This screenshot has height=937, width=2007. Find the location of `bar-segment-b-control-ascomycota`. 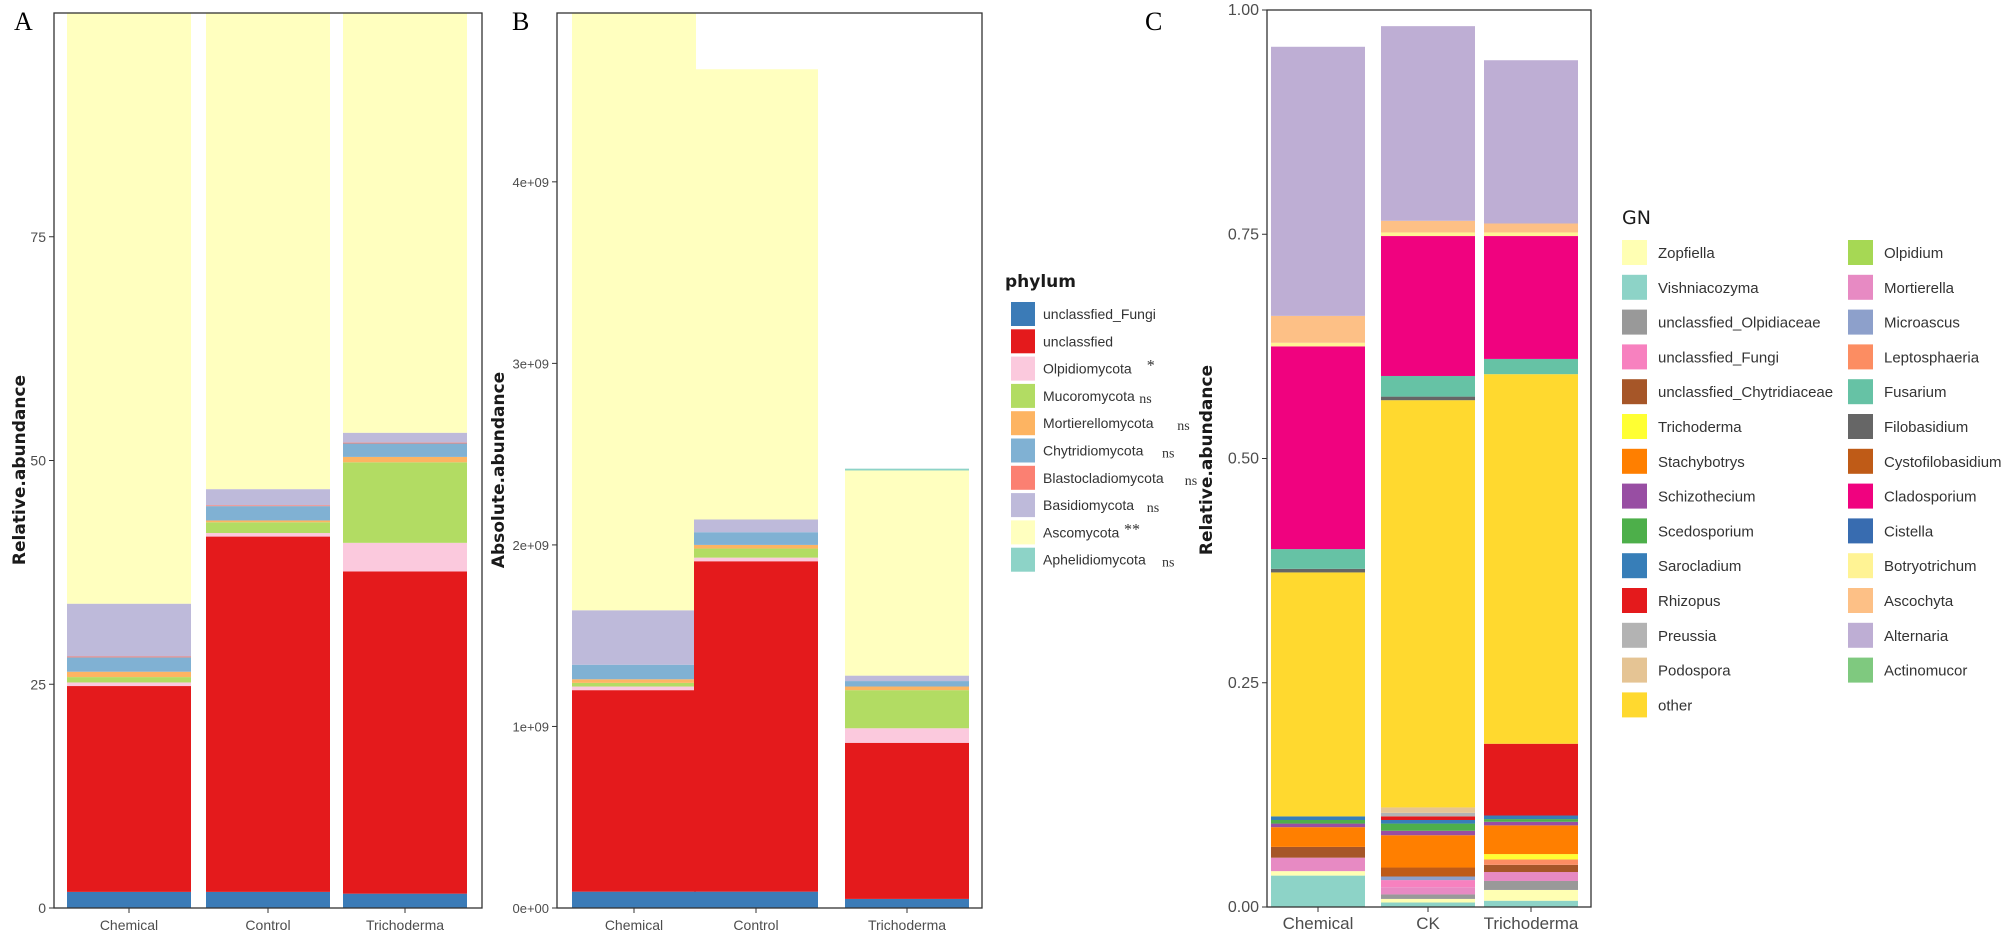

bar-segment-b-control-ascomycota is located at coordinates (756, 294).